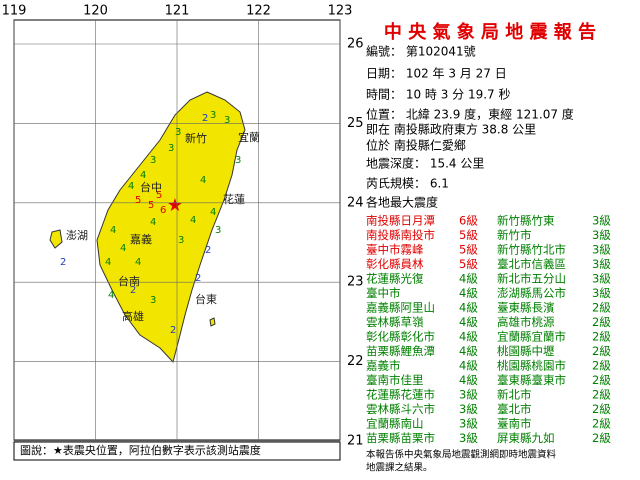 Image resolution: width=640 pixels, height=480 pixels. Describe the element at coordinates (470, 114) in the screenshot. I see `report-line: 位置： 北緯 23.9 度，東經 121.07 度` at that location.